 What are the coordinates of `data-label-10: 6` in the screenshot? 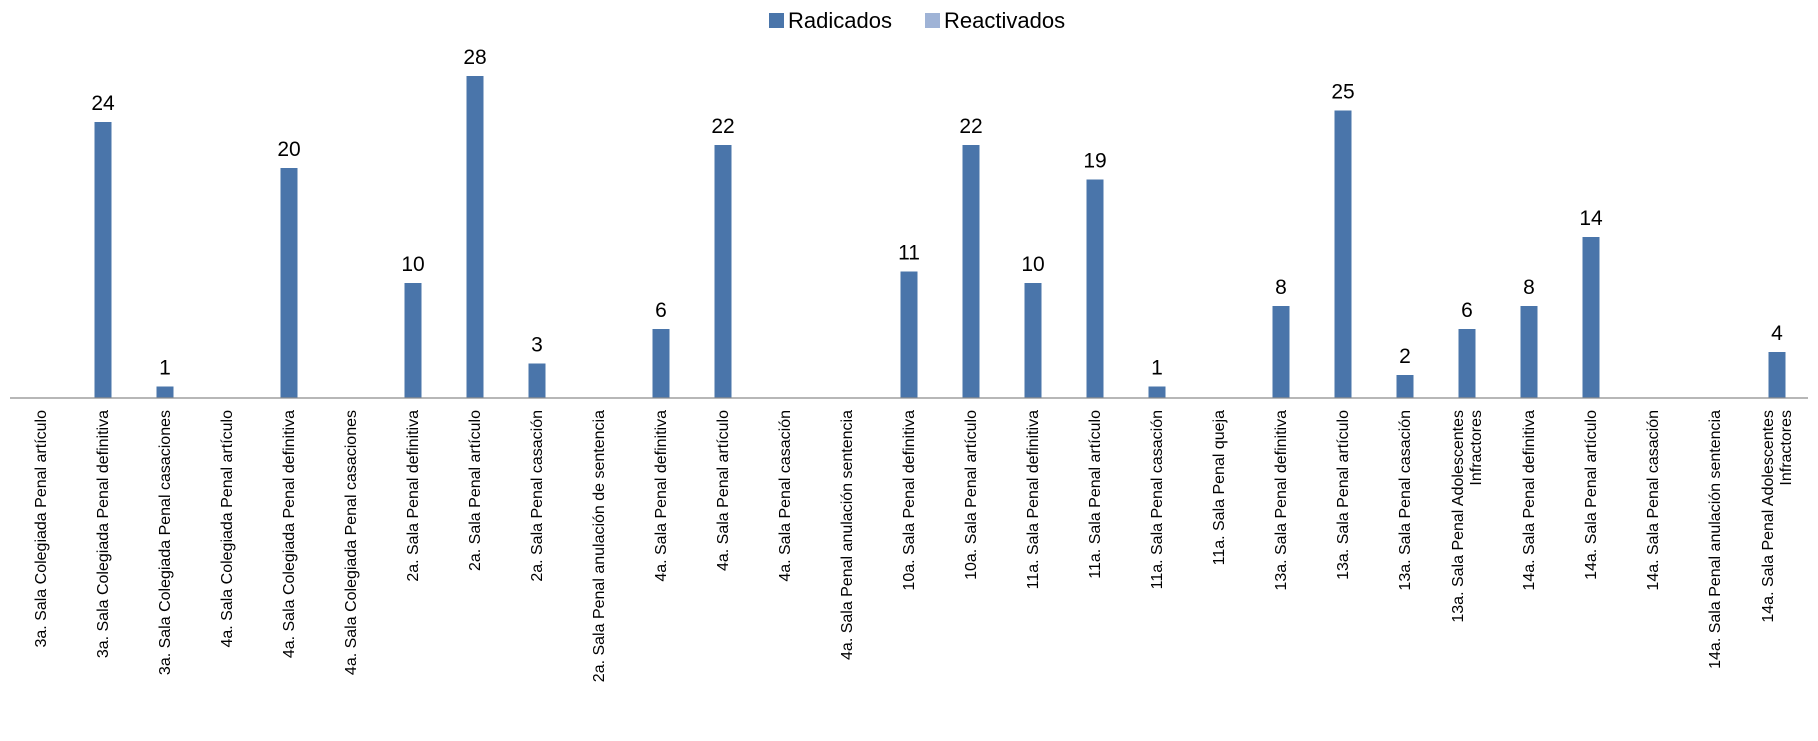 It's located at (661, 310).